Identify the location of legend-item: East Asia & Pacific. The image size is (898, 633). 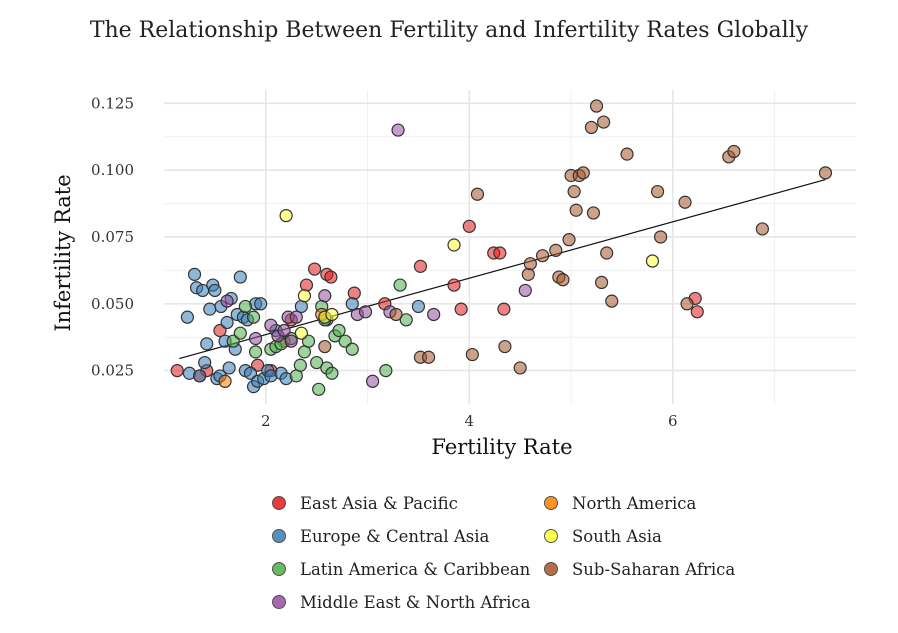
(408, 503).